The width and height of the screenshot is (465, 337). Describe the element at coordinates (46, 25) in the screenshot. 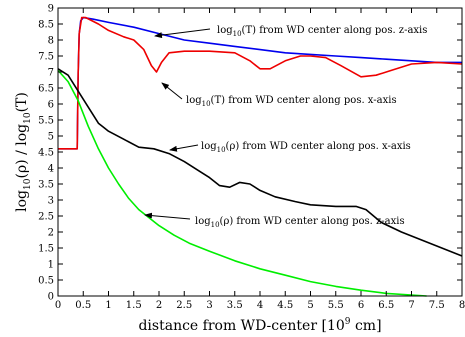

I see `y-tick-label: 8.5` at that location.